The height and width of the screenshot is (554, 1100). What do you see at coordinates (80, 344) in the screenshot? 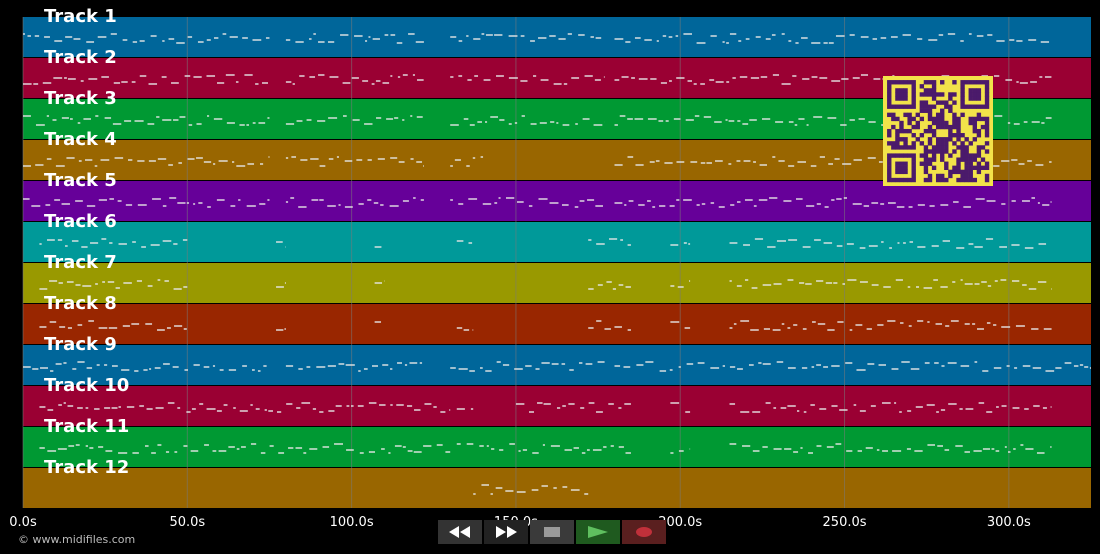
I see `track-label: Track 9` at bounding box center [80, 344].